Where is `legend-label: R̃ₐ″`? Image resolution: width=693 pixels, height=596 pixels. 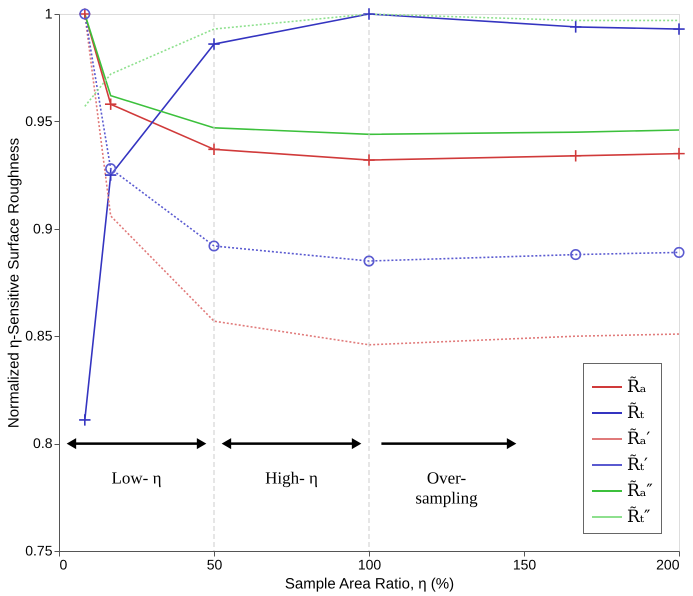 legend-label: R̃ₐ″ is located at coordinates (640, 490).